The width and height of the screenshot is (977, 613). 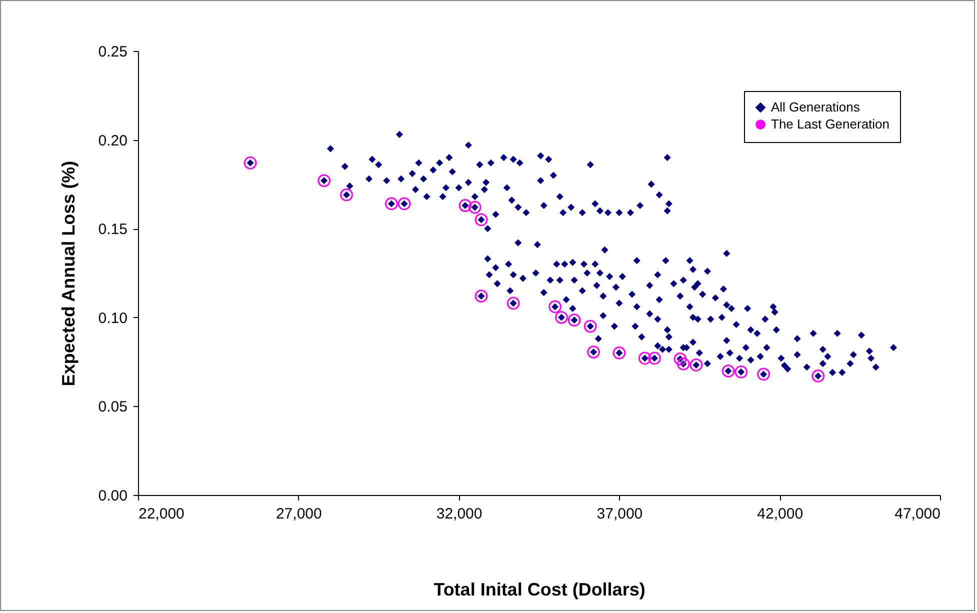 I want to click on x-tick-label: 42,000, so click(x=780, y=514).